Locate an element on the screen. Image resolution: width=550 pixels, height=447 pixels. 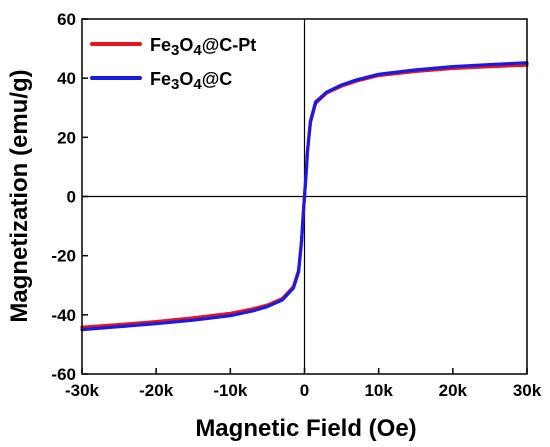
x-axis-title: Magnetic Field (Oe) is located at coordinates (305, 428).